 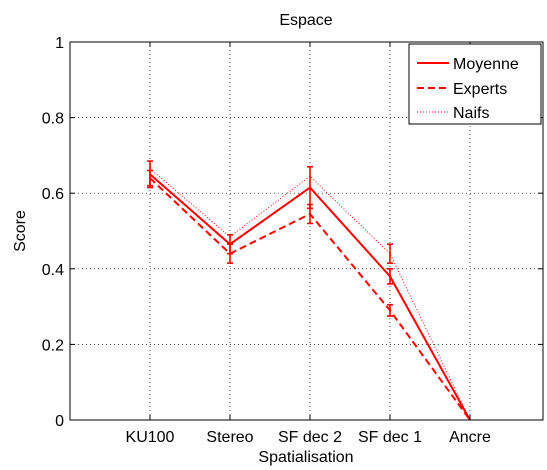 What do you see at coordinates (305, 20) in the screenshot?
I see `chart-title: Espace` at bounding box center [305, 20].